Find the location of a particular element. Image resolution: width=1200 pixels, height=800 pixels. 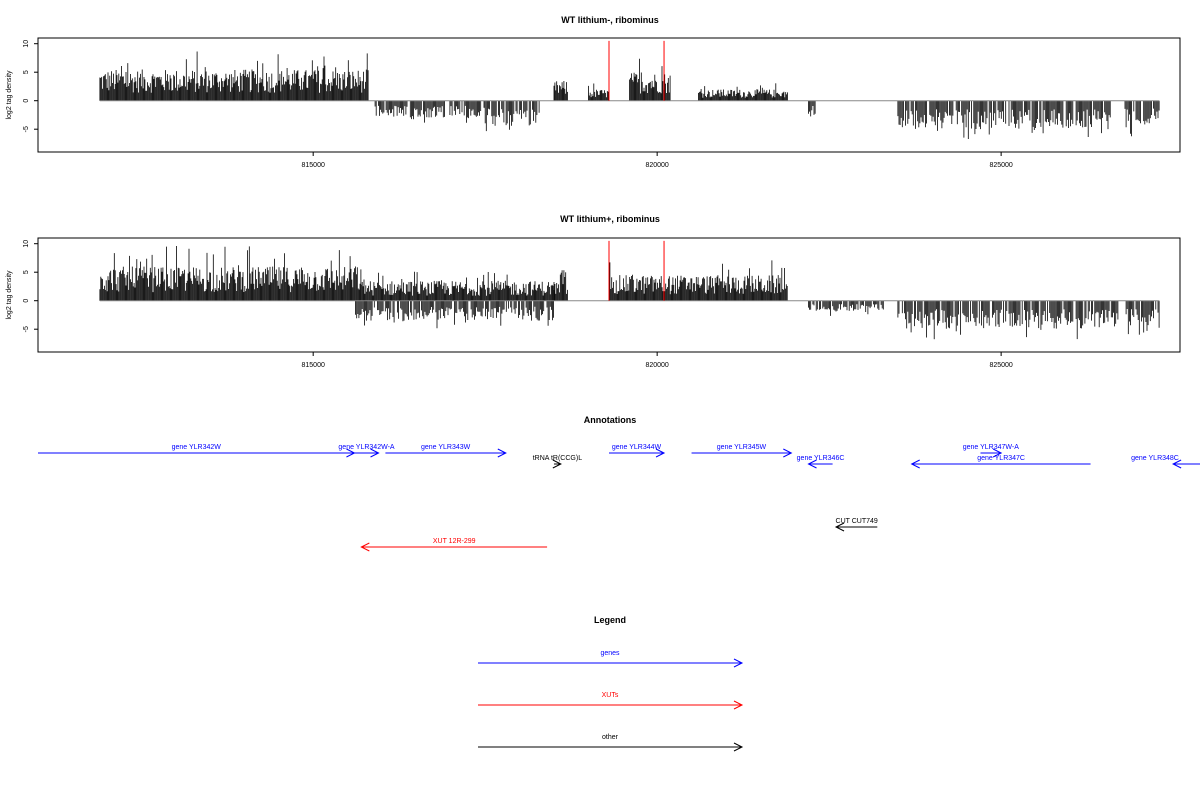

feature-label: gene YLR342W is located at coordinates (197, 447).